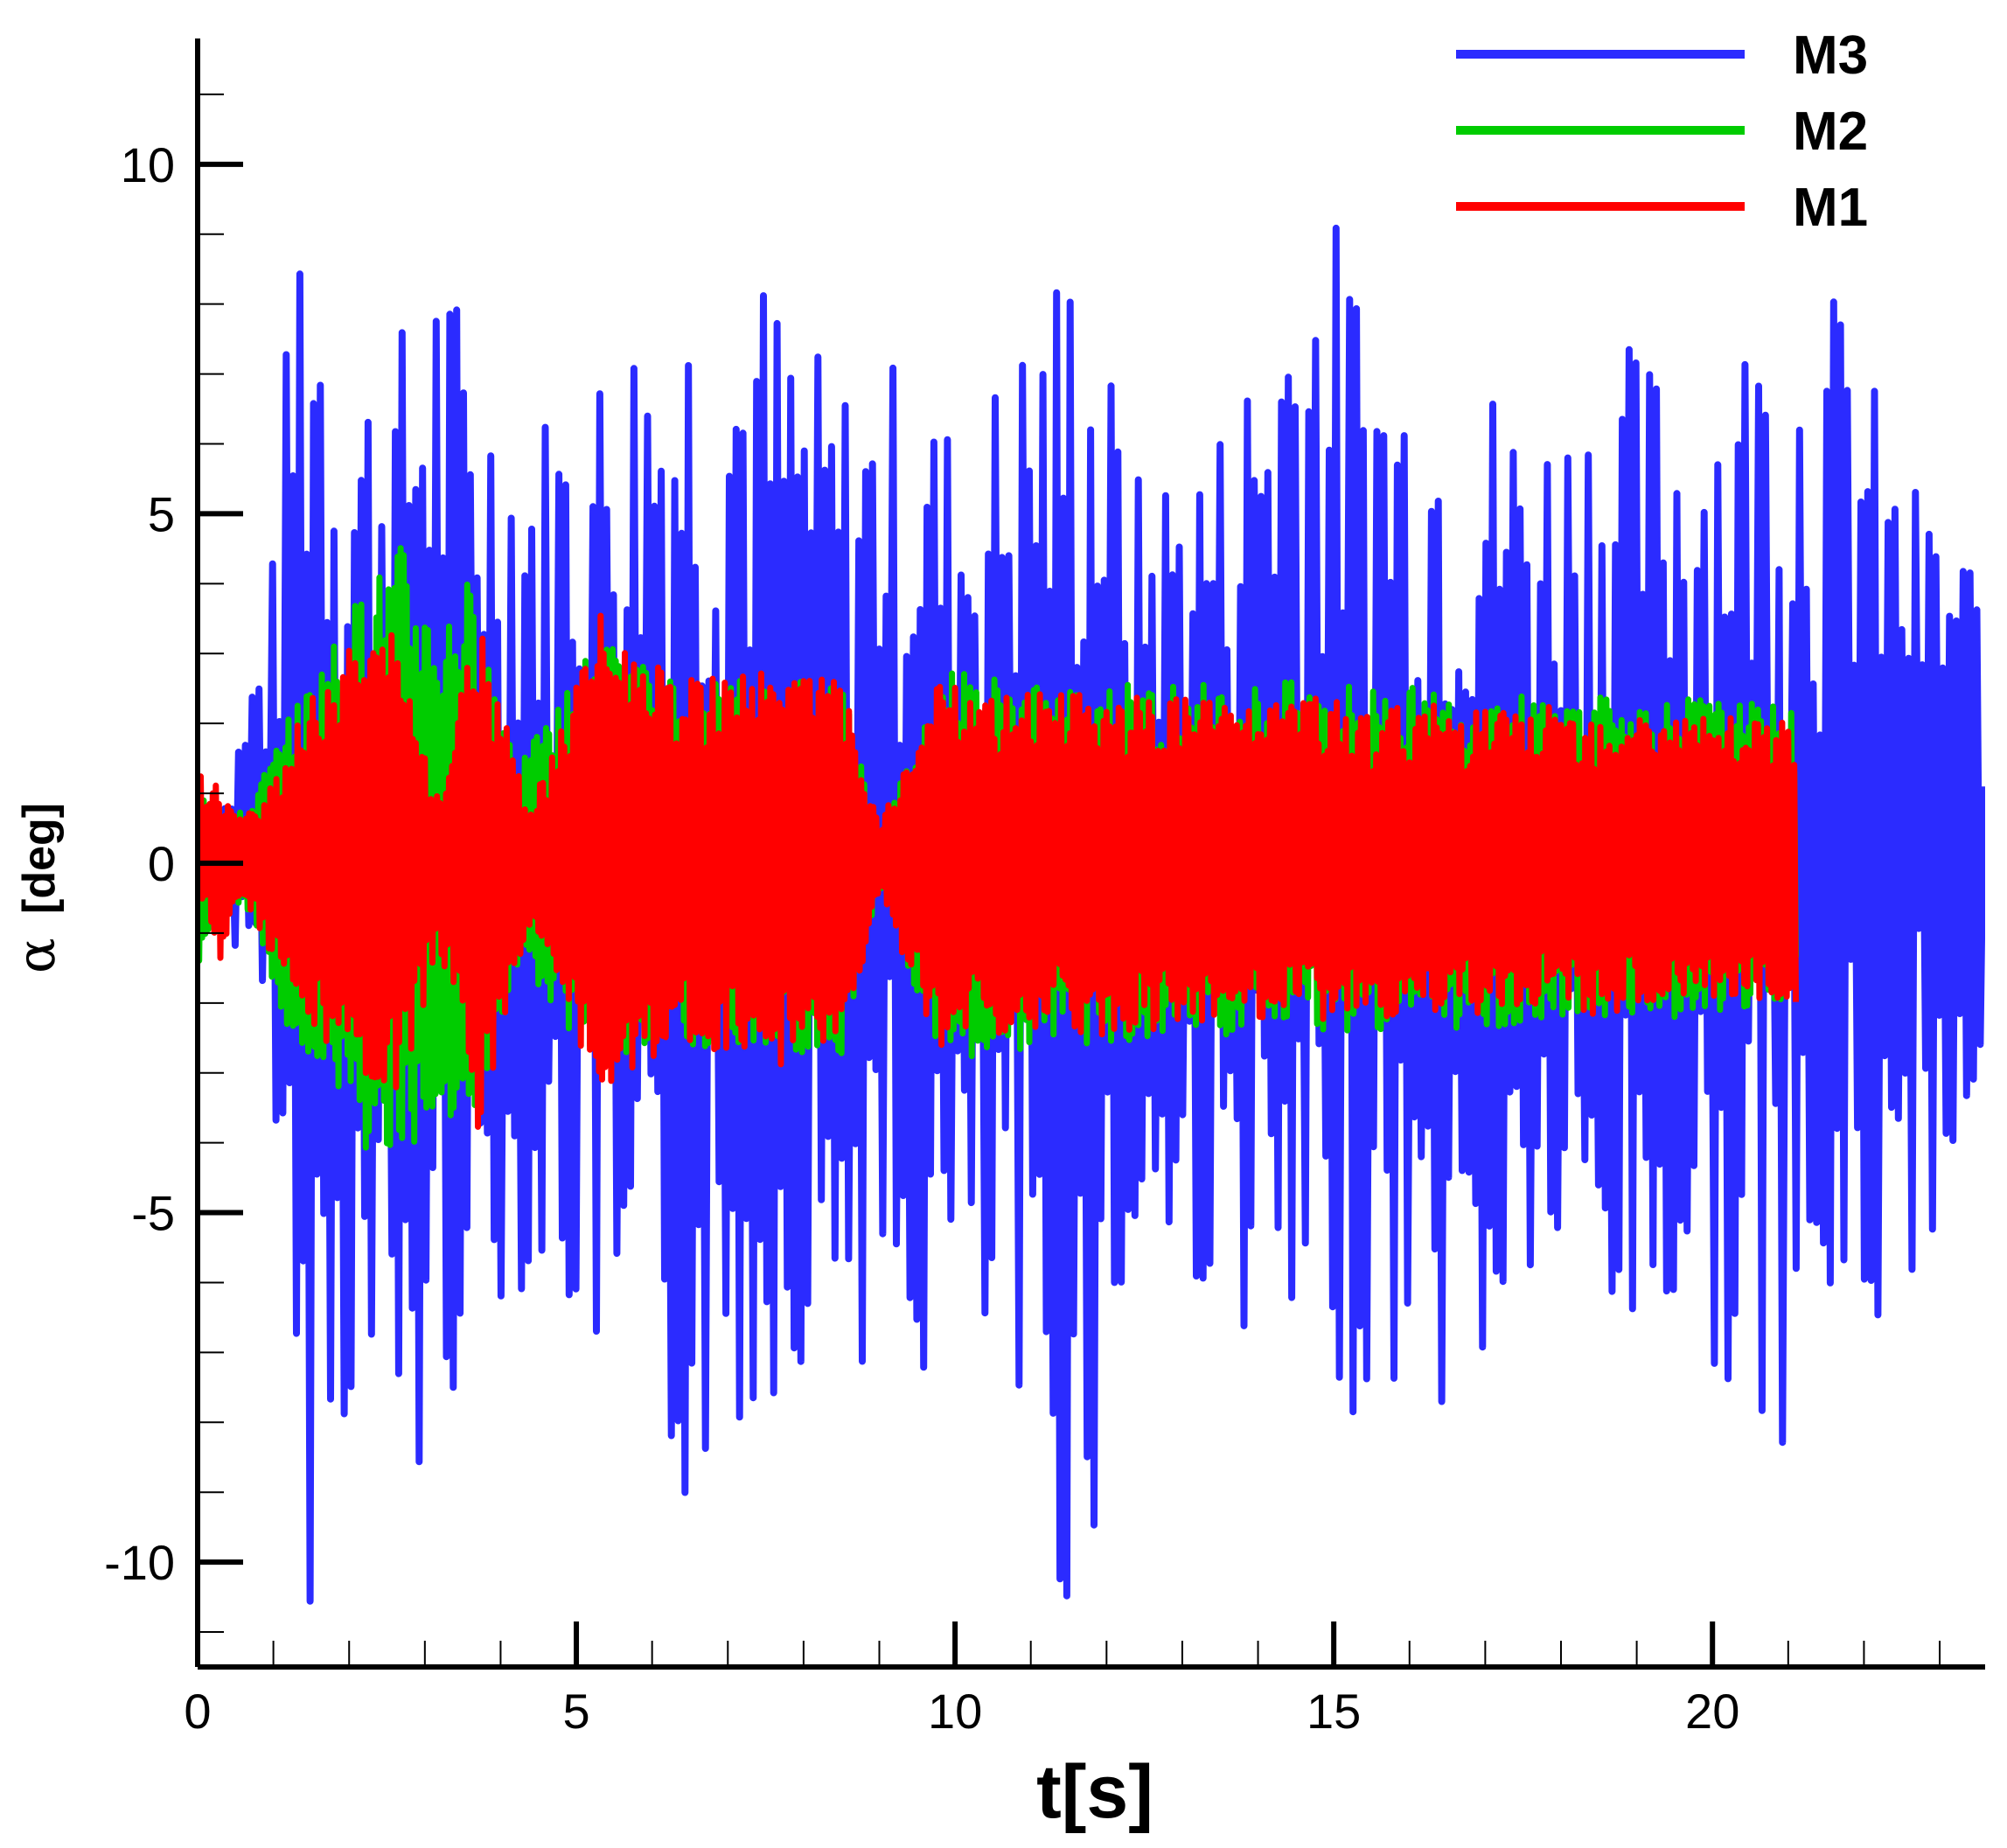  I want to click on x-tick-label: 10, so click(955, 1712).